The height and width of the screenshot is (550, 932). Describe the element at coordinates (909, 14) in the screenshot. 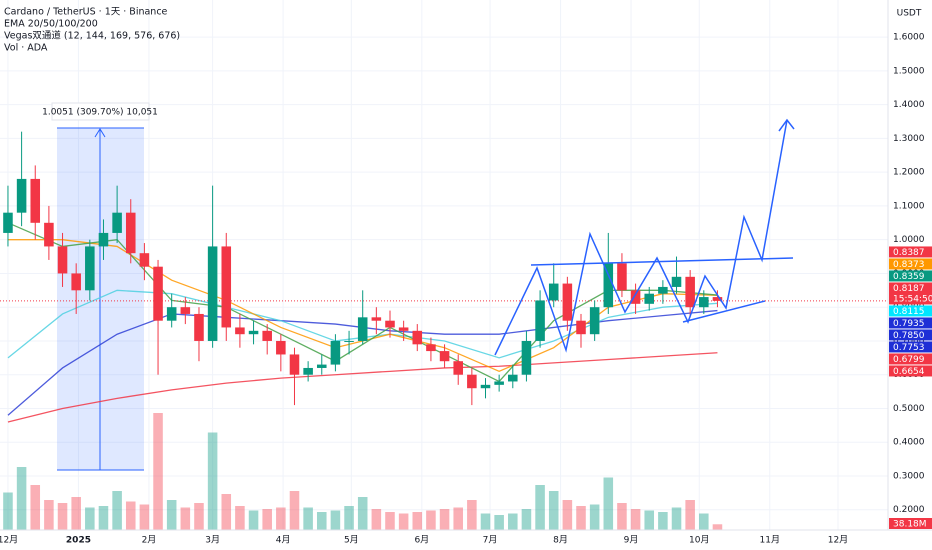

I see `y-axis-label: USDT` at that location.